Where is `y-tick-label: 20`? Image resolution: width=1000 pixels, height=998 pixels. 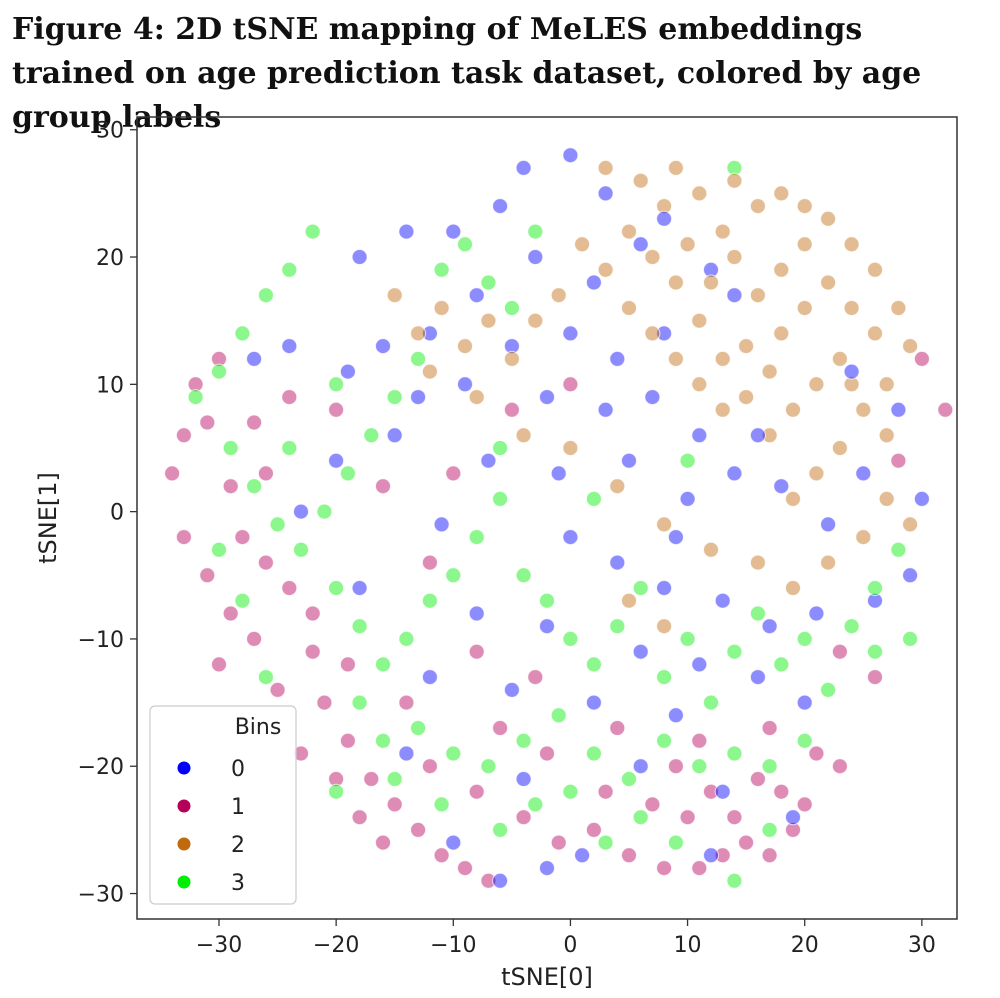 y-tick-label: 20 is located at coordinates (110, 258).